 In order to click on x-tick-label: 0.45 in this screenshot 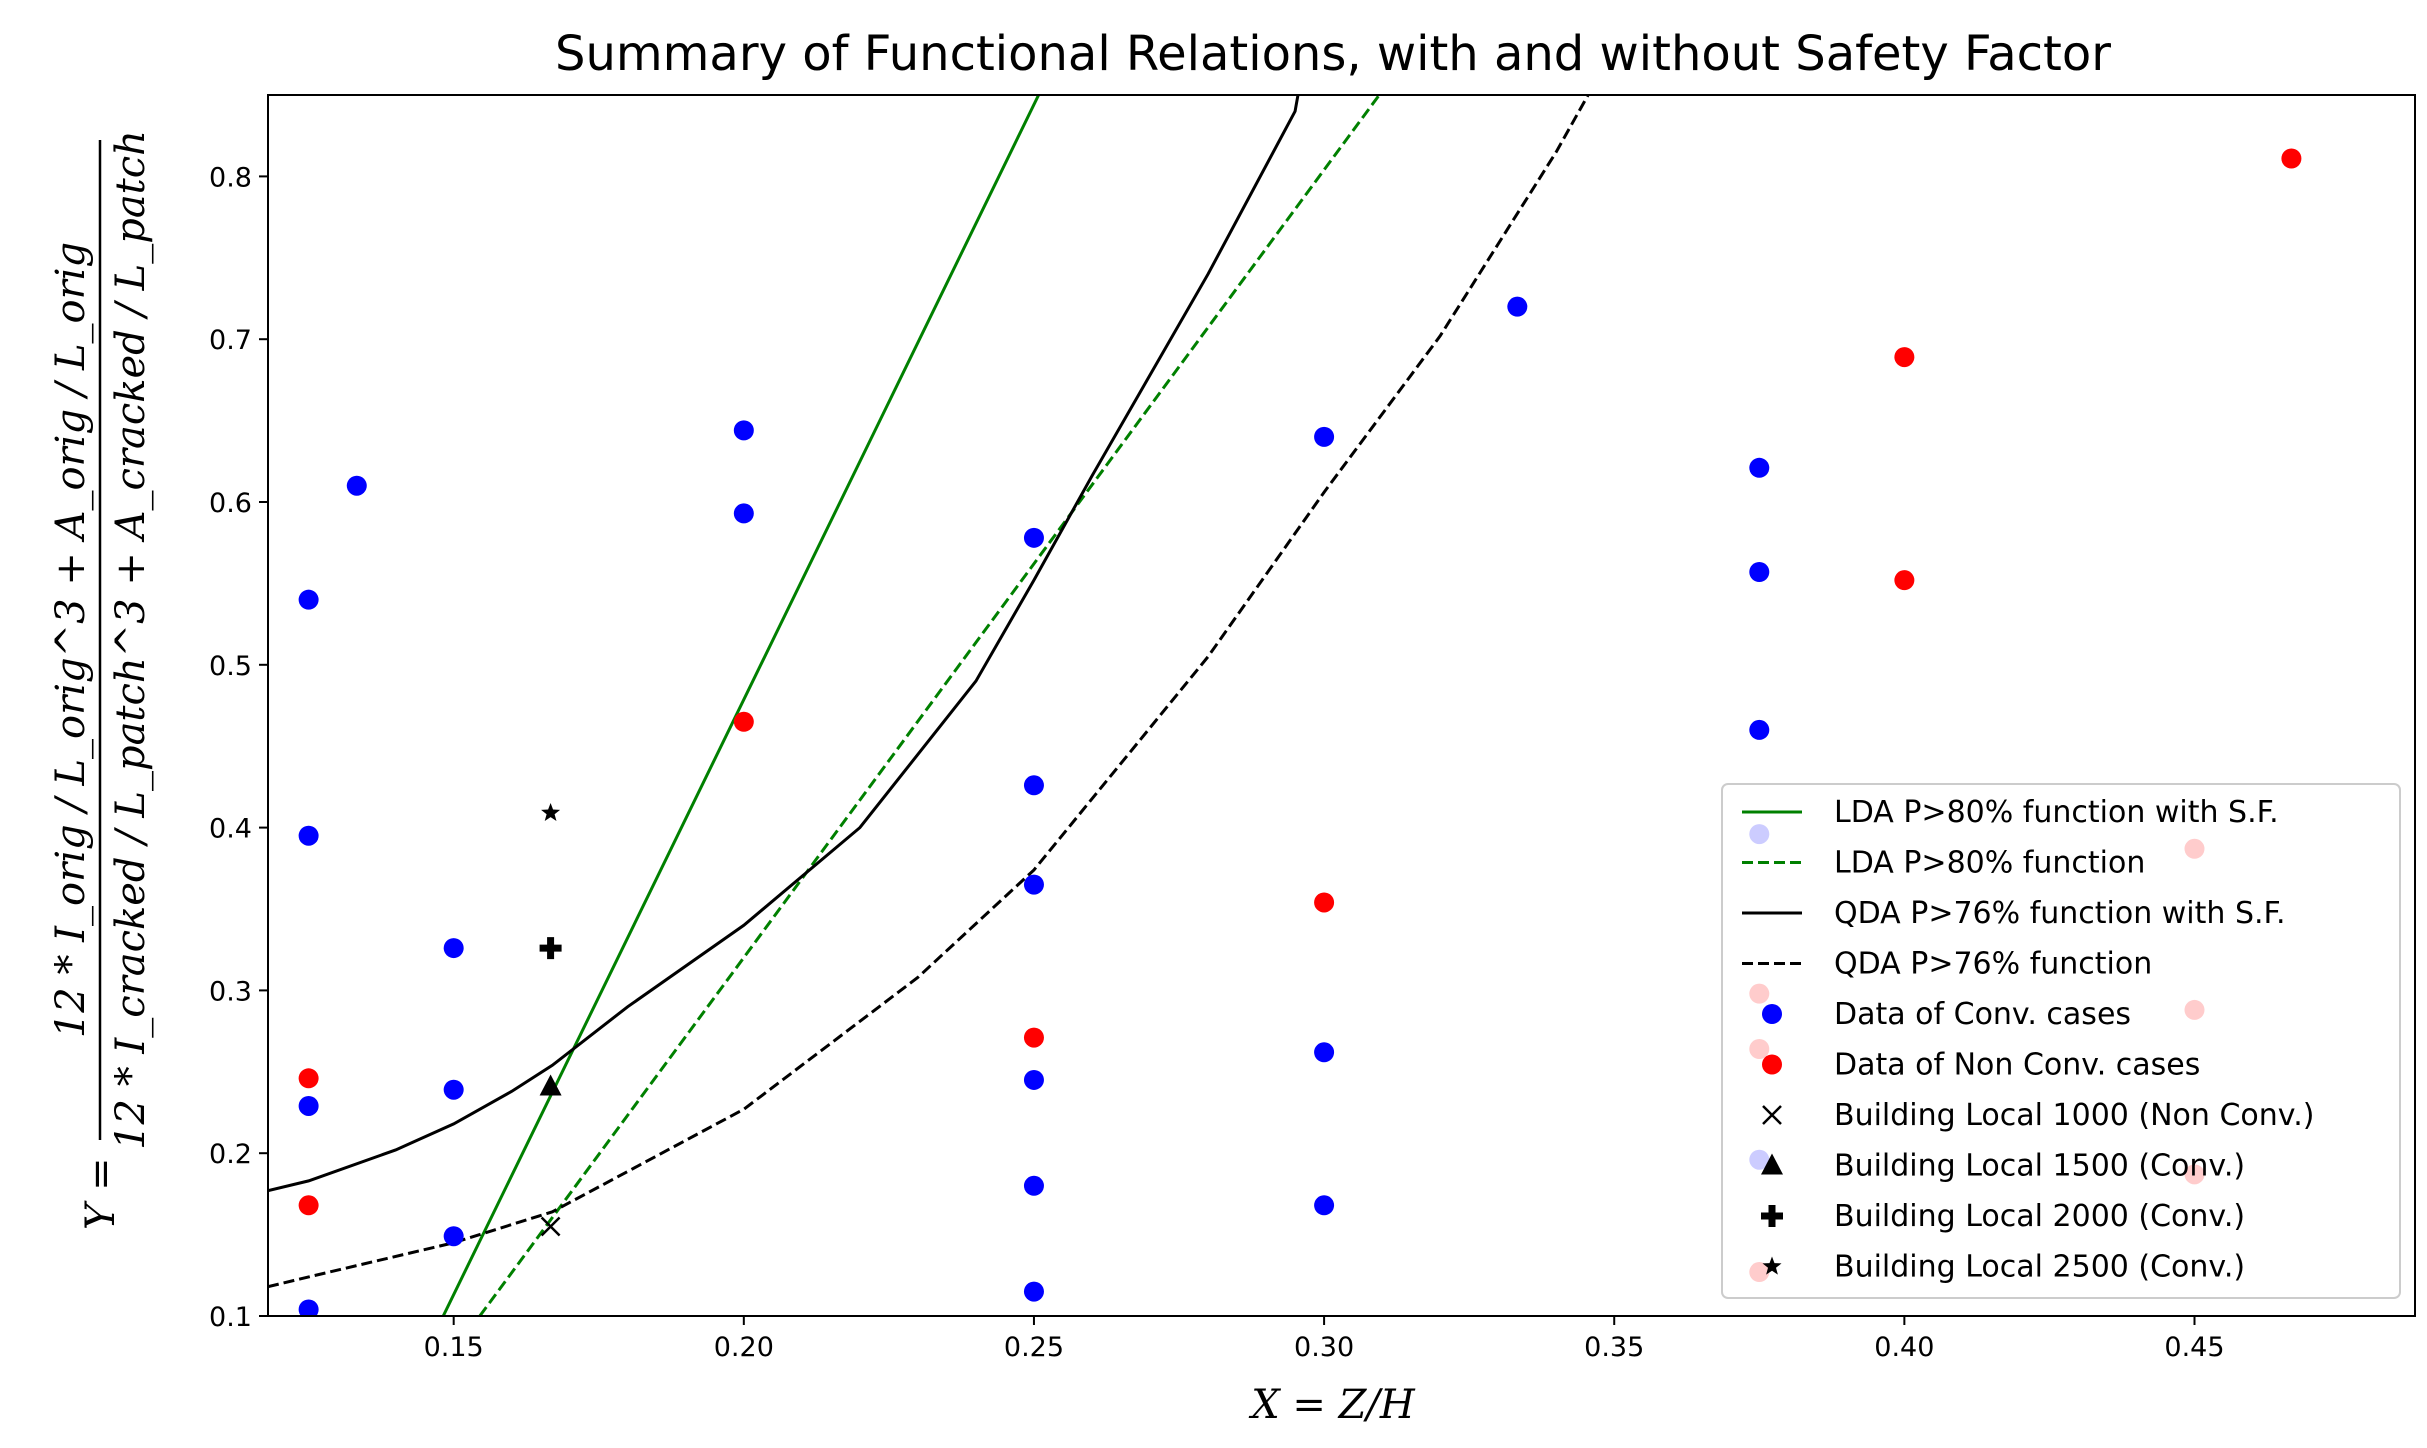, I will do `click(2194, 1347)`.